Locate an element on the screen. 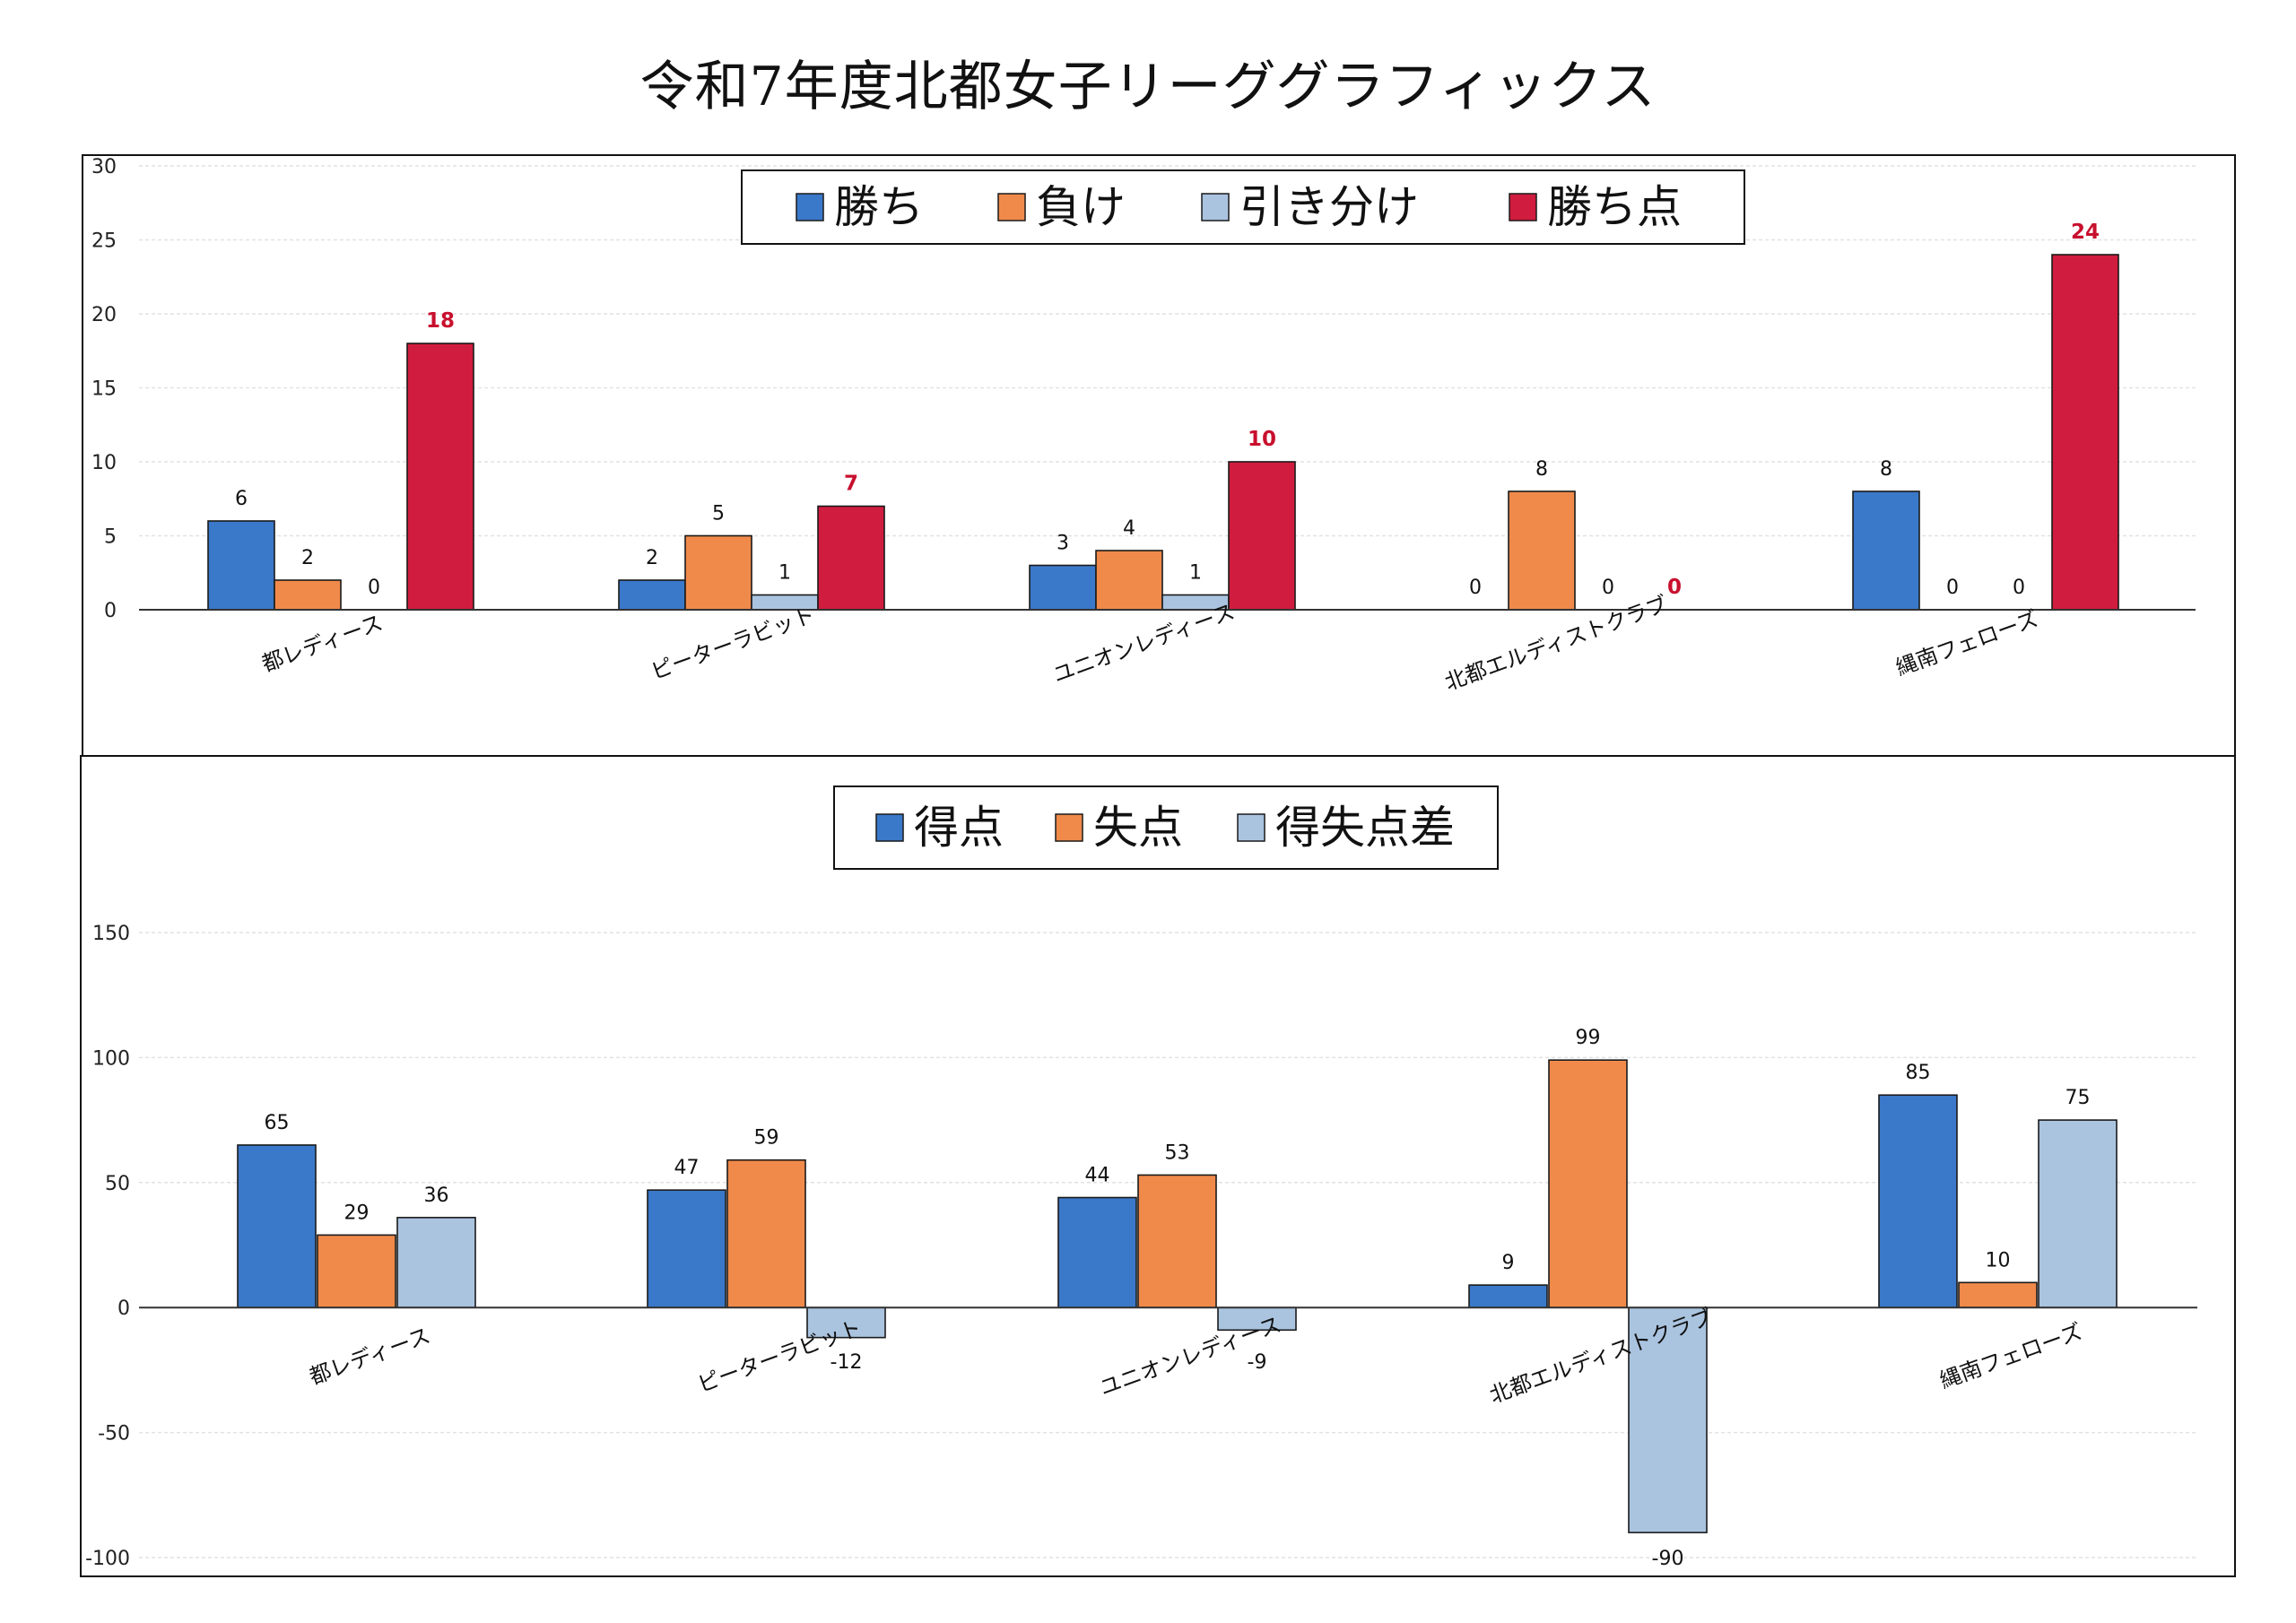 This screenshot has width=2296, height=1623. data-label: 18 is located at coordinates (440, 321).